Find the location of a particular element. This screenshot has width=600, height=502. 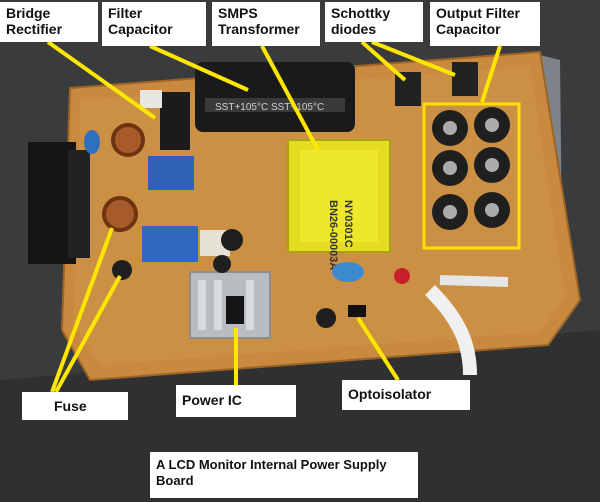

connector-housing is located at coordinates (79, 204).